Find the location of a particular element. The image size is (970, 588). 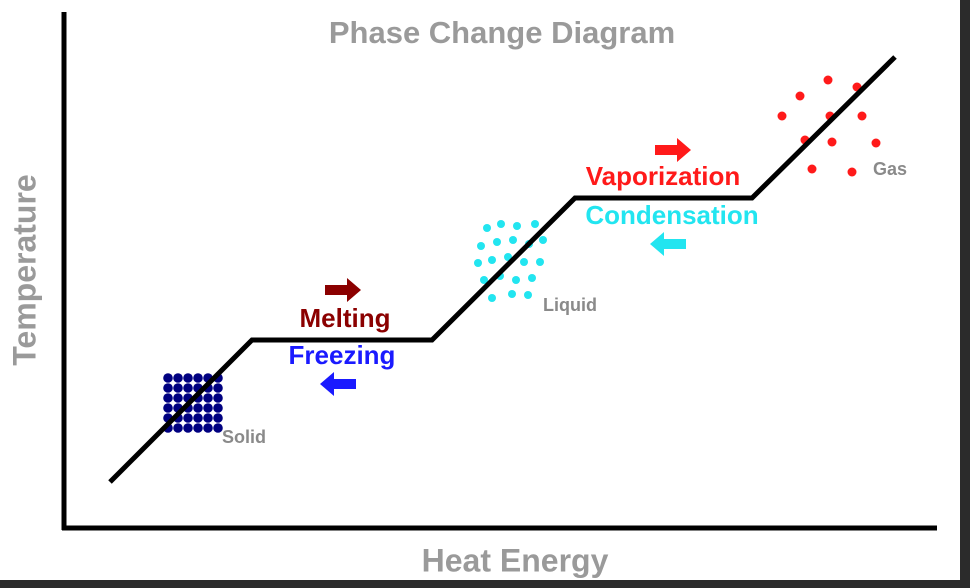

freezing-arrow is located at coordinates (338, 384).